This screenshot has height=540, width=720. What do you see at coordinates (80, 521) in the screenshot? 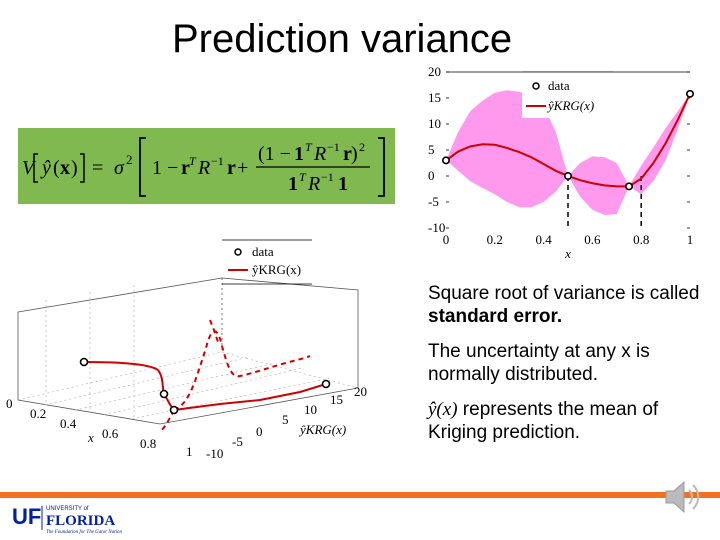
I see `svg-text: FLORIDA` at bounding box center [80, 521].